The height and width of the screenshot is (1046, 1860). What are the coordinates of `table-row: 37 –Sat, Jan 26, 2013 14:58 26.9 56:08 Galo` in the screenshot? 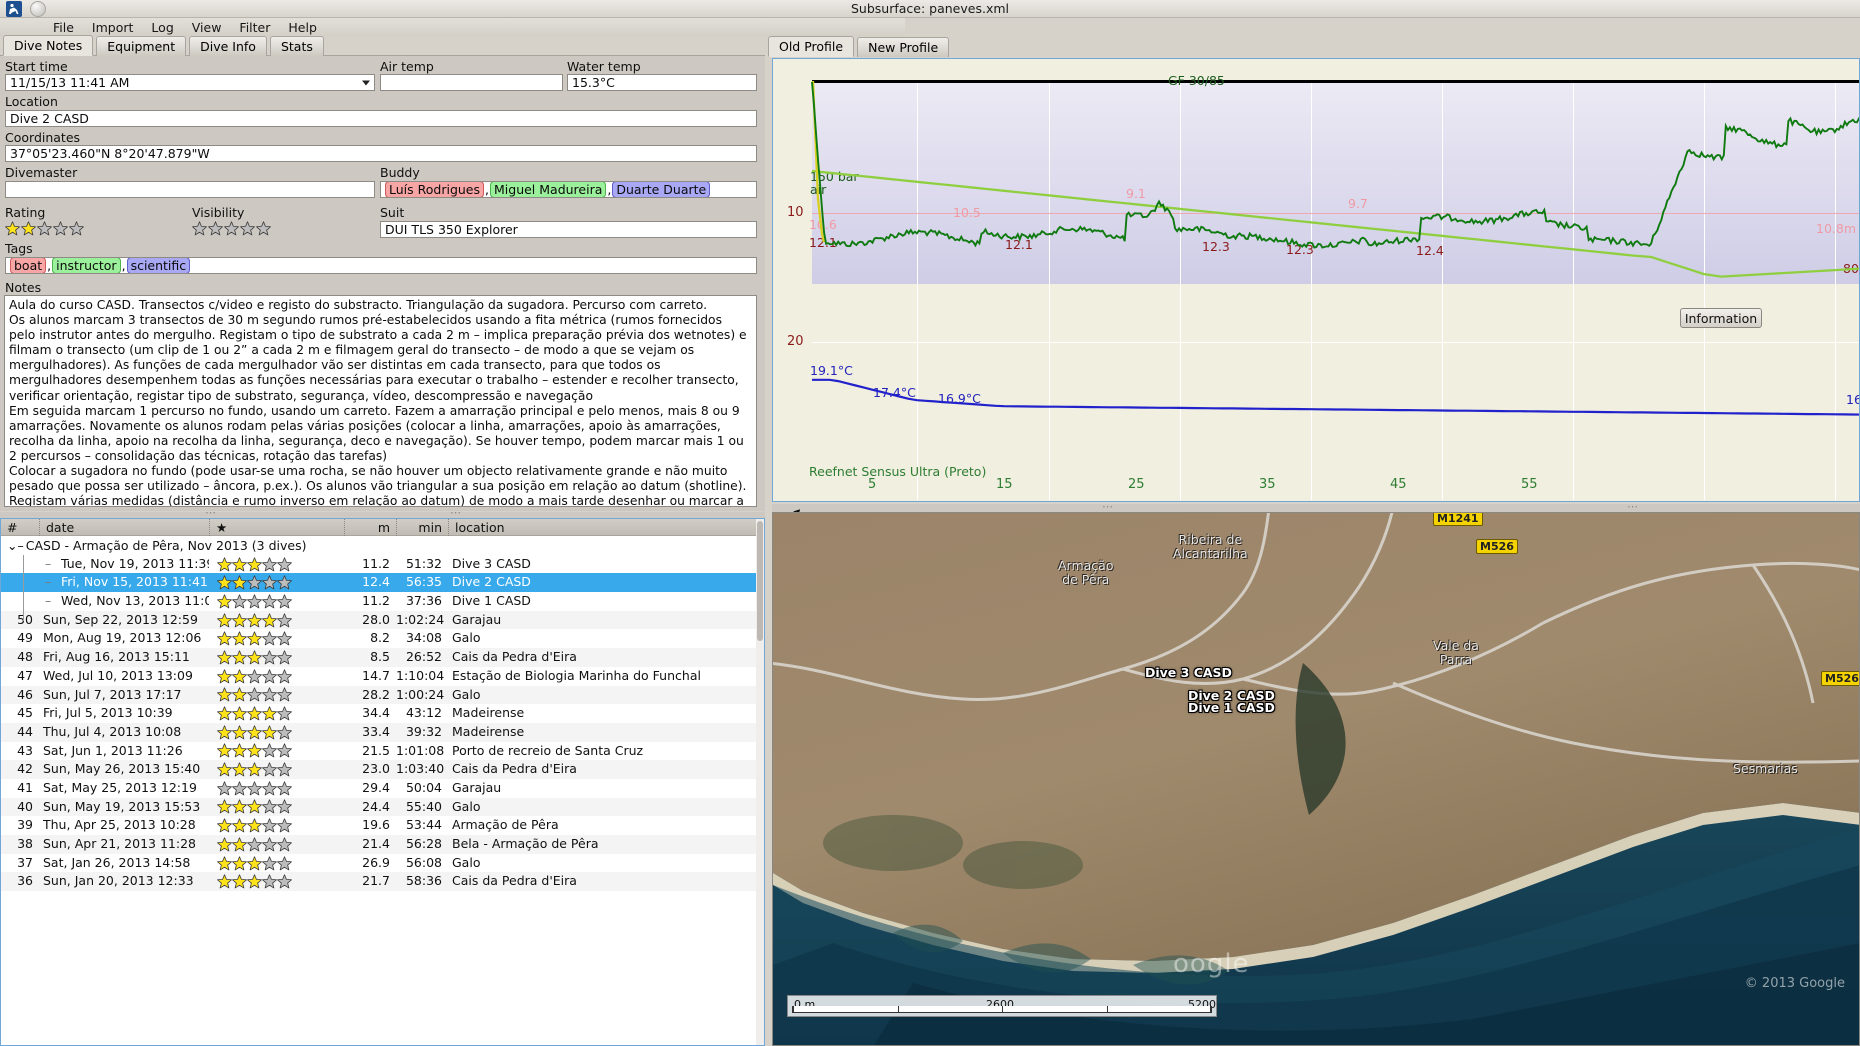 It's located at (382, 863).